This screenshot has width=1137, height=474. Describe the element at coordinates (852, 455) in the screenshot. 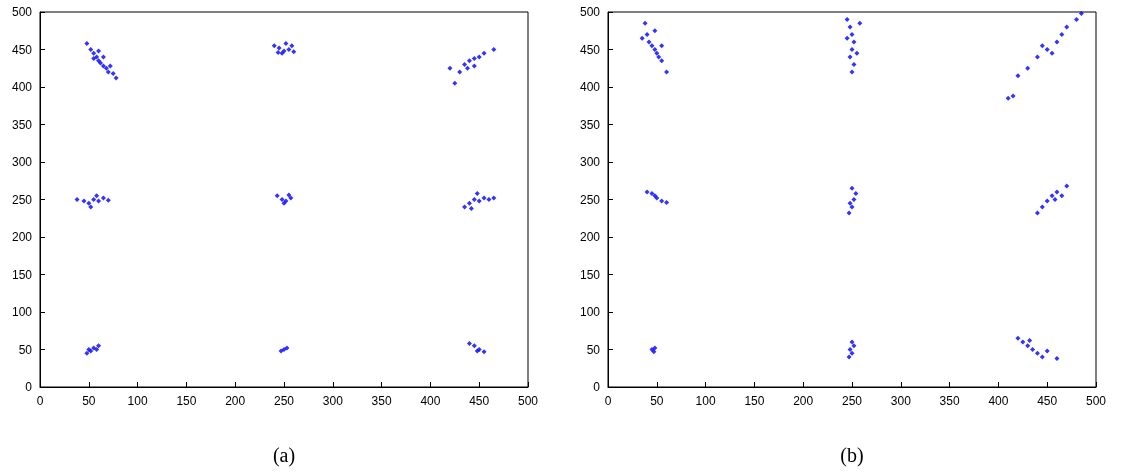

I see `text: (b)` at that location.